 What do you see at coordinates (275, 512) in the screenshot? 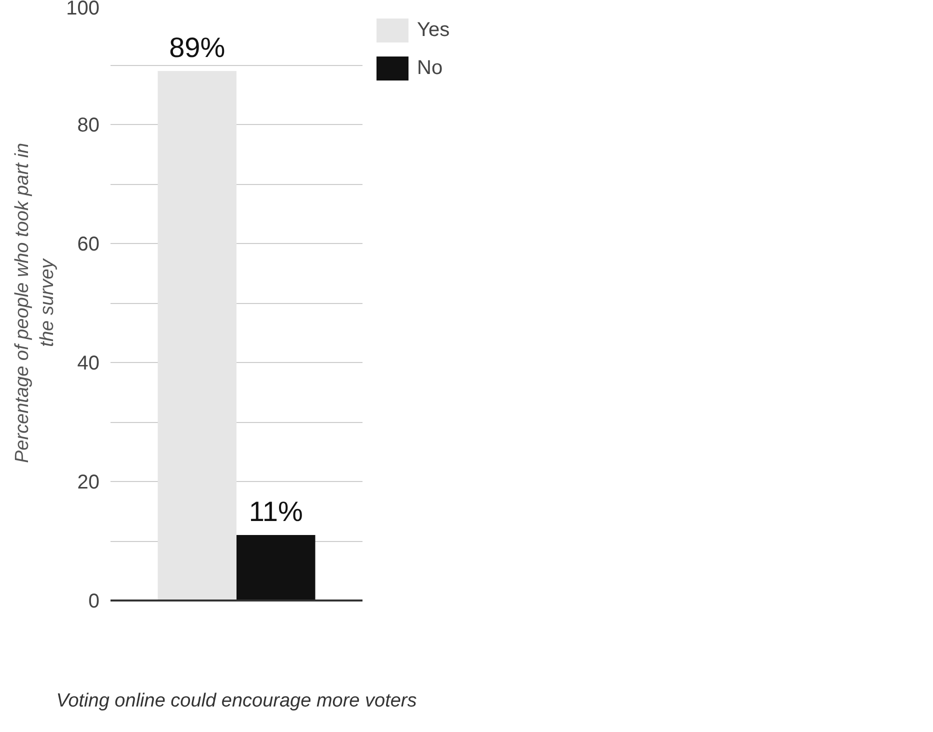
I see `data-label: 11%` at bounding box center [275, 512].